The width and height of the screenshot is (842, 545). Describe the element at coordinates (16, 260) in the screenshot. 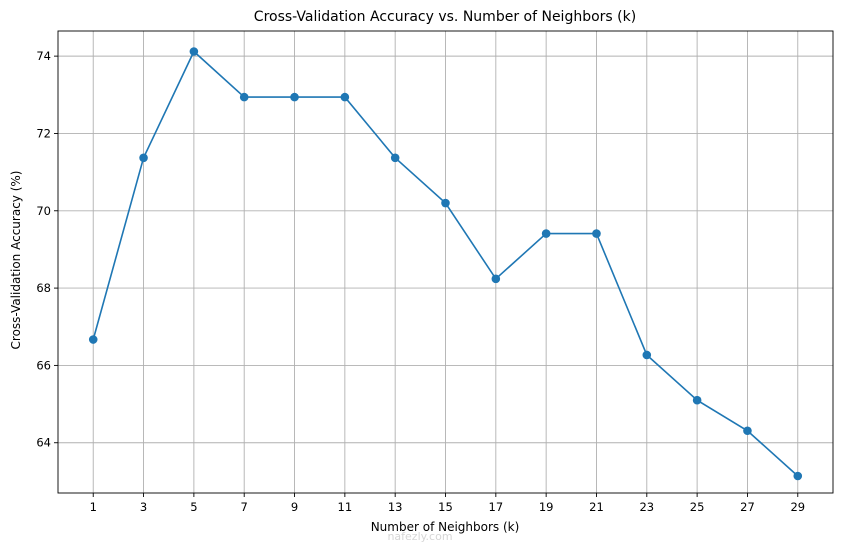

I see `y-axis-label: Cross-Validation Accuracy (%)` at that location.